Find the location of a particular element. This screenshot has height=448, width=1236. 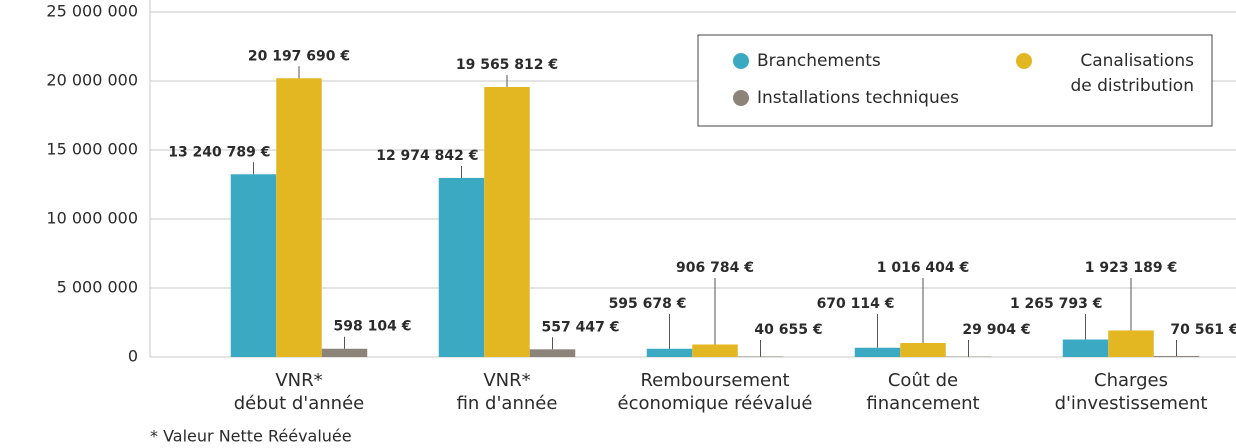

value-label: 40 655 € is located at coordinates (788, 330).